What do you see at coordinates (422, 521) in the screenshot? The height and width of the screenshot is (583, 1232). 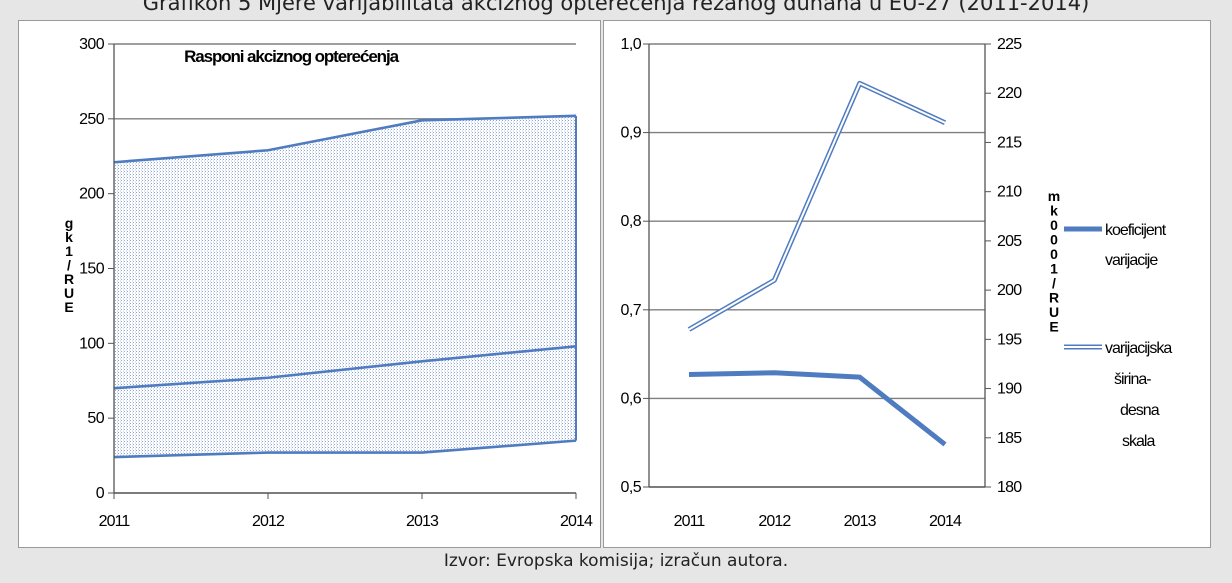 I see `left-x-tick-label: 2013` at bounding box center [422, 521].